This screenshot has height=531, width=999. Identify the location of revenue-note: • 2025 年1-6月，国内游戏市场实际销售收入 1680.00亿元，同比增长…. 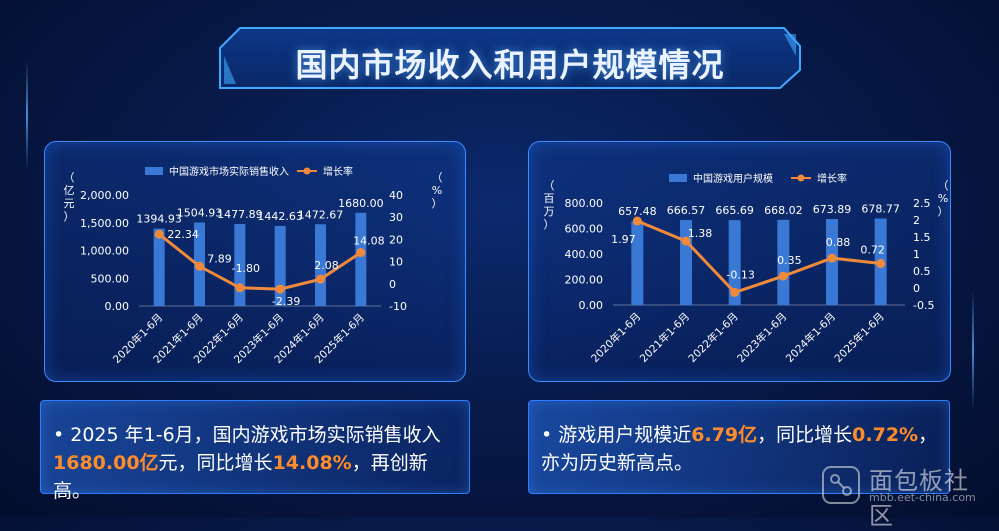
(256, 463).